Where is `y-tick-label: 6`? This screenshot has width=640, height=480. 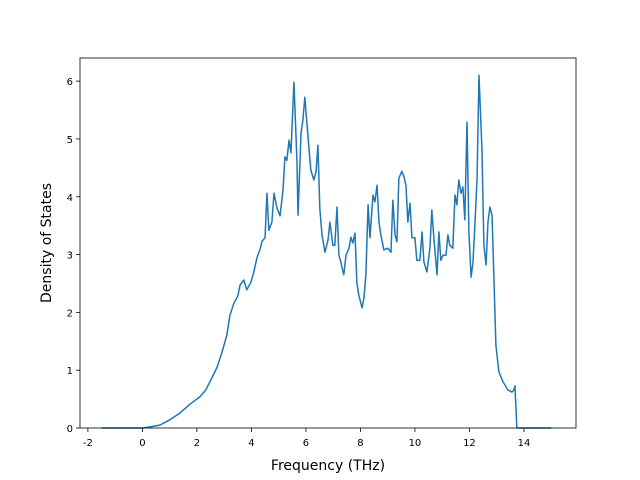
y-tick-label: 6 is located at coordinates (70, 82).